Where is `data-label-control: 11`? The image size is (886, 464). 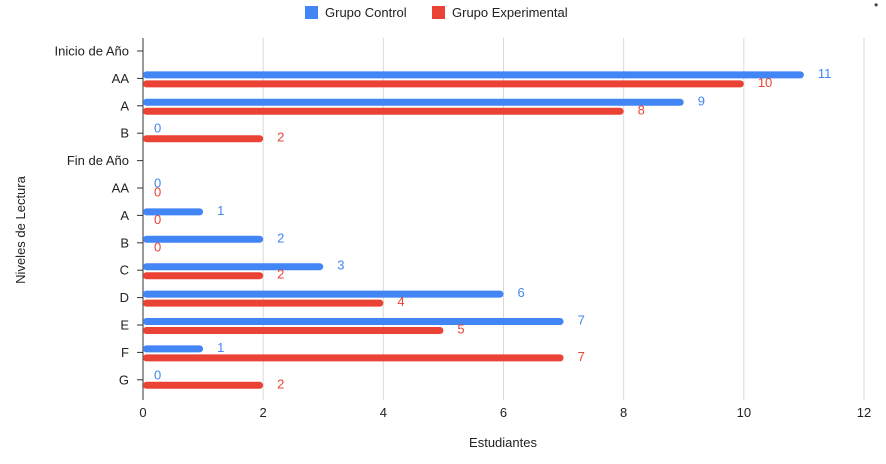
data-label-control: 11 is located at coordinates (825, 73).